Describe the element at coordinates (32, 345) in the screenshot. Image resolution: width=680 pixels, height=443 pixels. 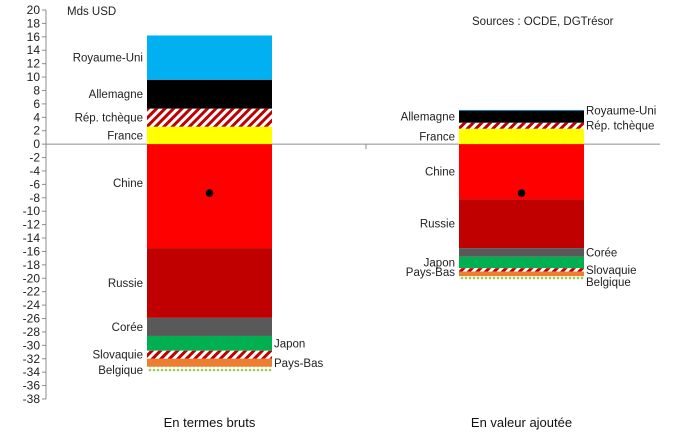
I see `y-tick-label: -30` at that location.